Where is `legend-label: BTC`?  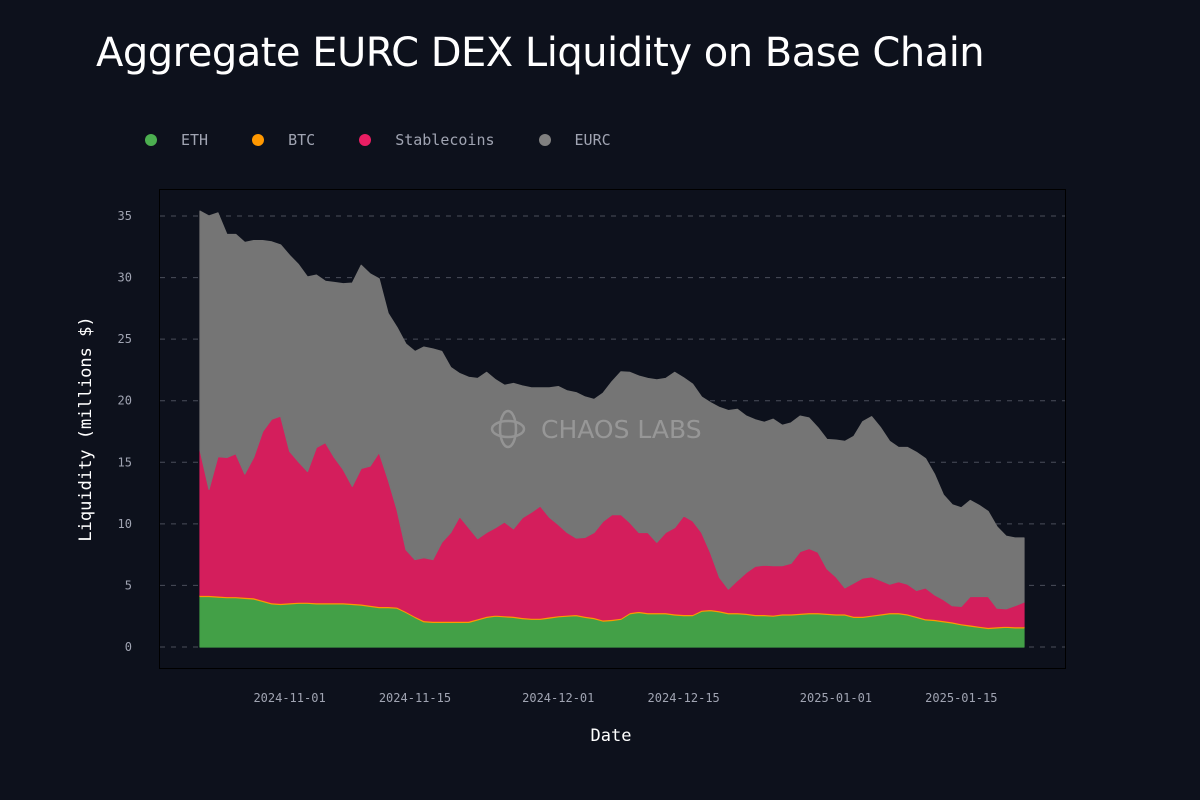
legend-label: BTC is located at coordinates (302, 140).